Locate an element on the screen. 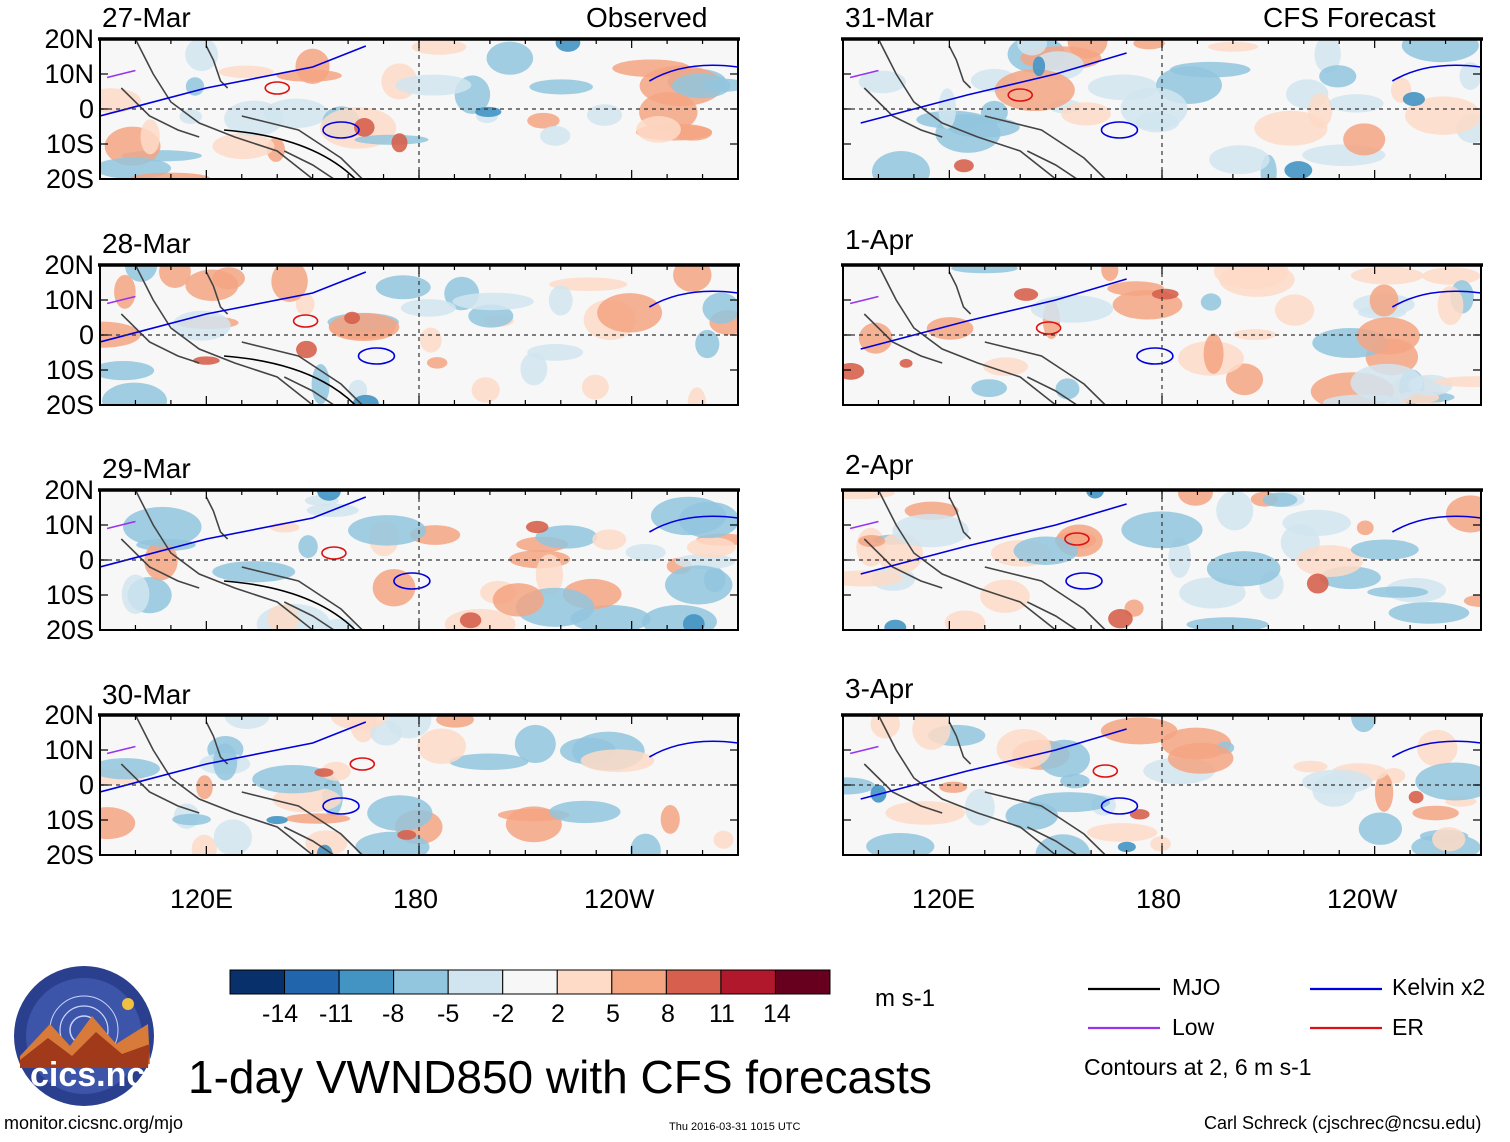  units-label: m s-1 is located at coordinates (905, 998).